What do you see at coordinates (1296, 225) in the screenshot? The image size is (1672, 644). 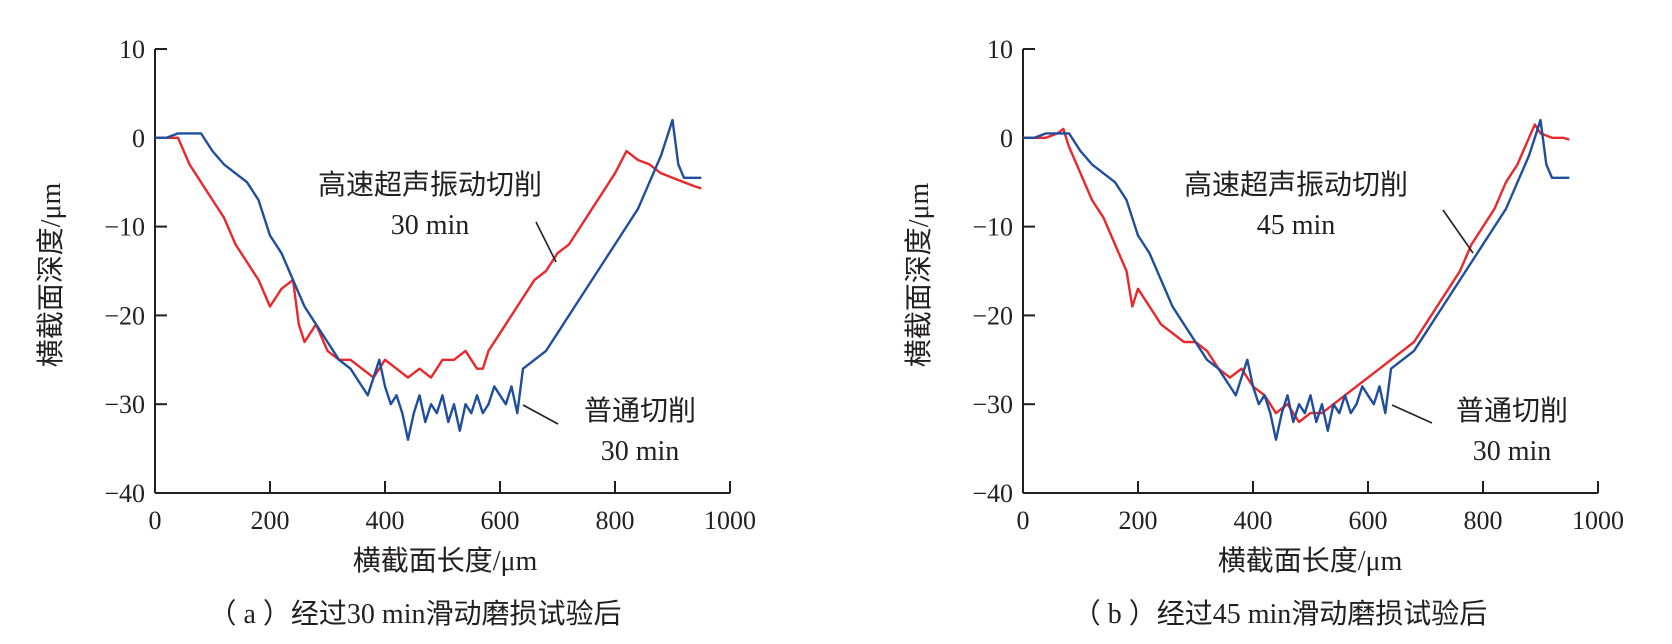 I see `annotation-text: 45 min` at bounding box center [1296, 225].